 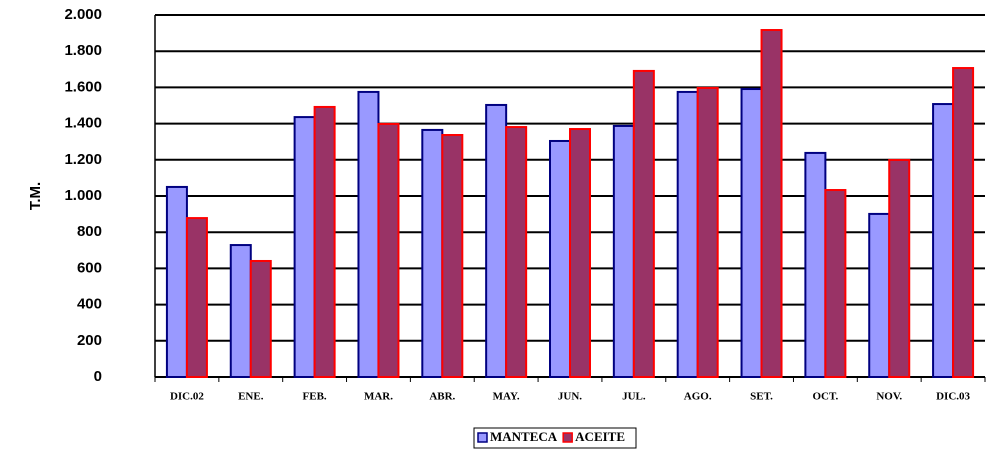 What do you see at coordinates (315, 397) in the screenshot?
I see `x-tick-label: FEB.` at bounding box center [315, 397].